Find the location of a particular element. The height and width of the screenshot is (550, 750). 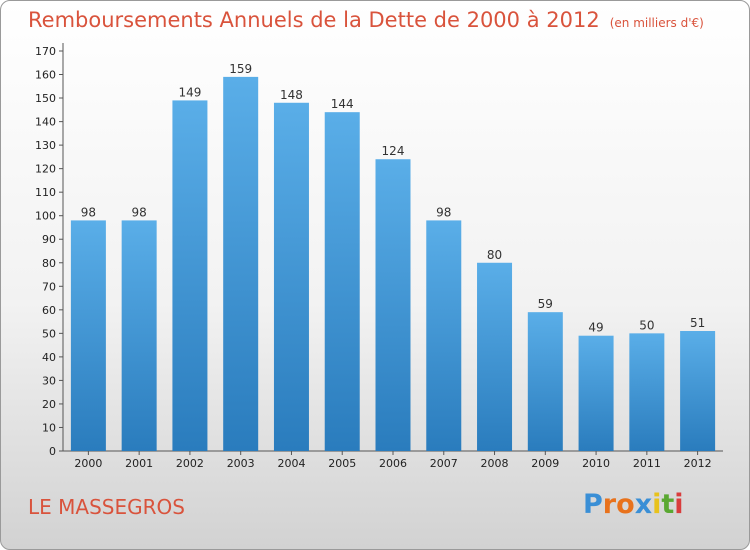

y-tick-label: 150 is located at coordinates (45, 98).